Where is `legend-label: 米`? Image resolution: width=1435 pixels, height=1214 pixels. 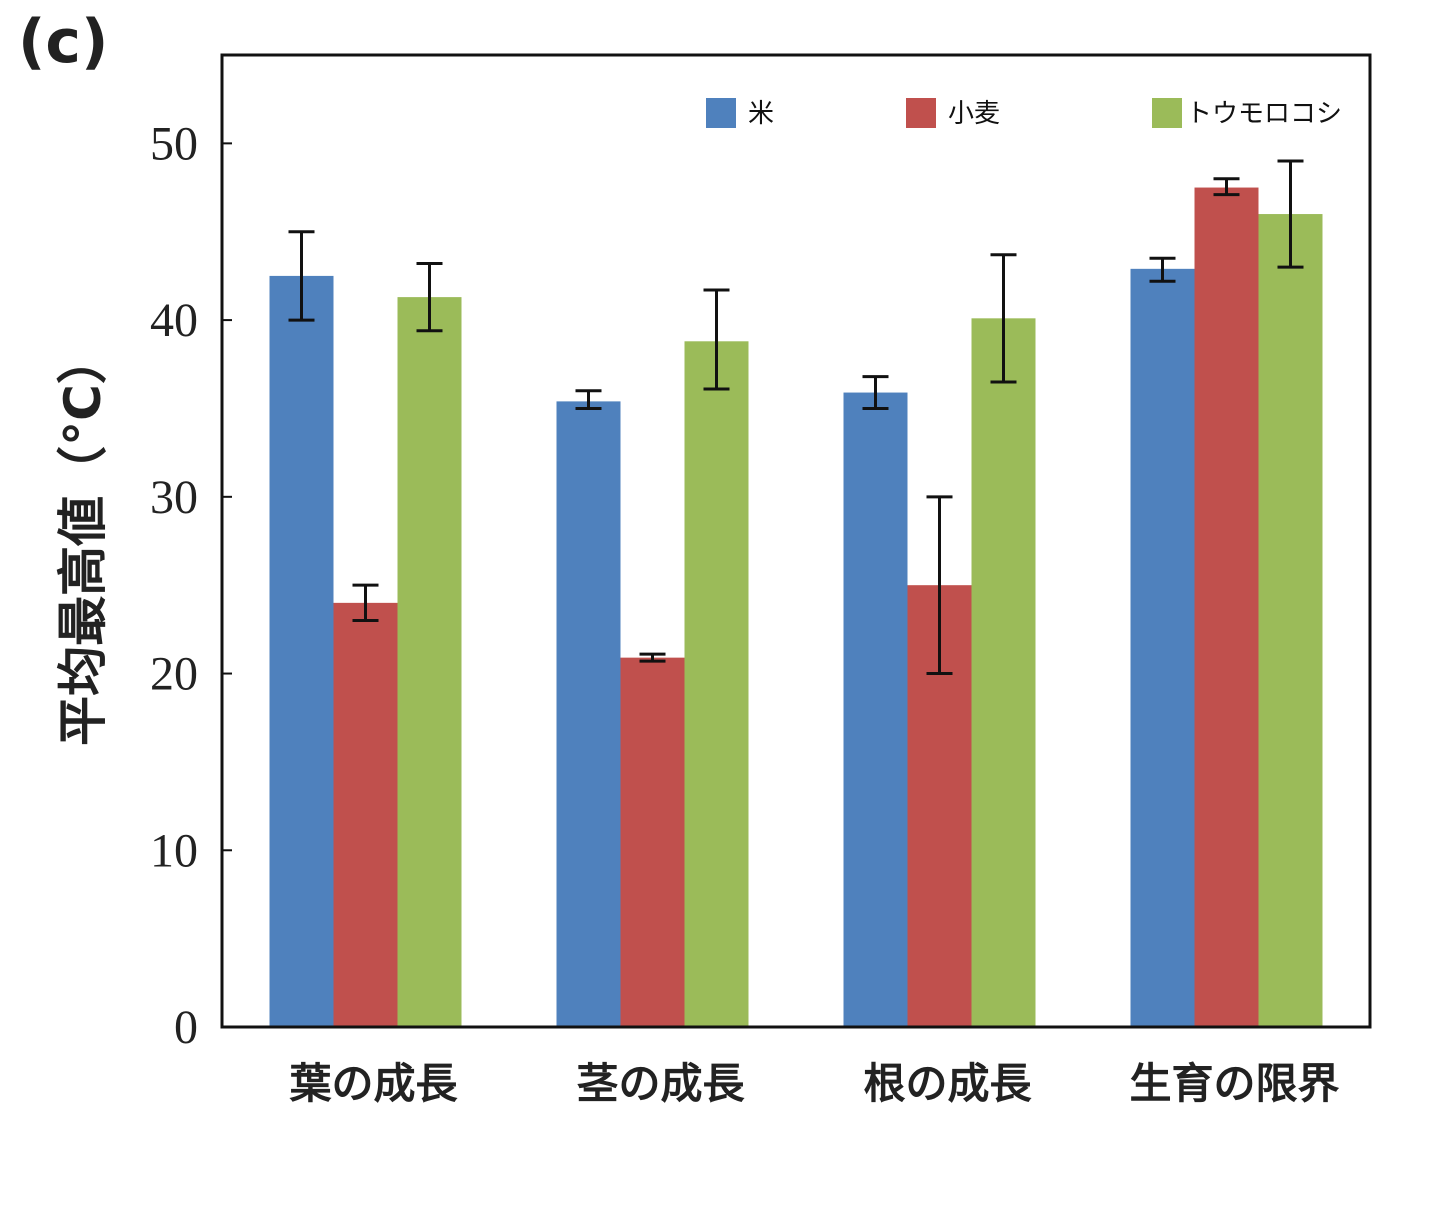
legend-label: 米 is located at coordinates (761, 114).